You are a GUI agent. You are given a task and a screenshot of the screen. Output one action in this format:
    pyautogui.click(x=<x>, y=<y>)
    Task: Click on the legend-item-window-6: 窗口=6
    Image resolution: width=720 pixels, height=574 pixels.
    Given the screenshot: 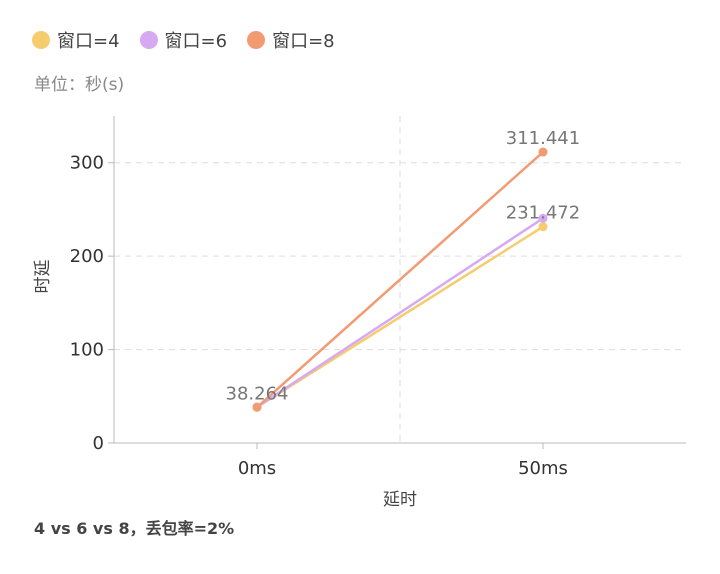 What is the action you would take?
    pyautogui.click(x=183, y=40)
    